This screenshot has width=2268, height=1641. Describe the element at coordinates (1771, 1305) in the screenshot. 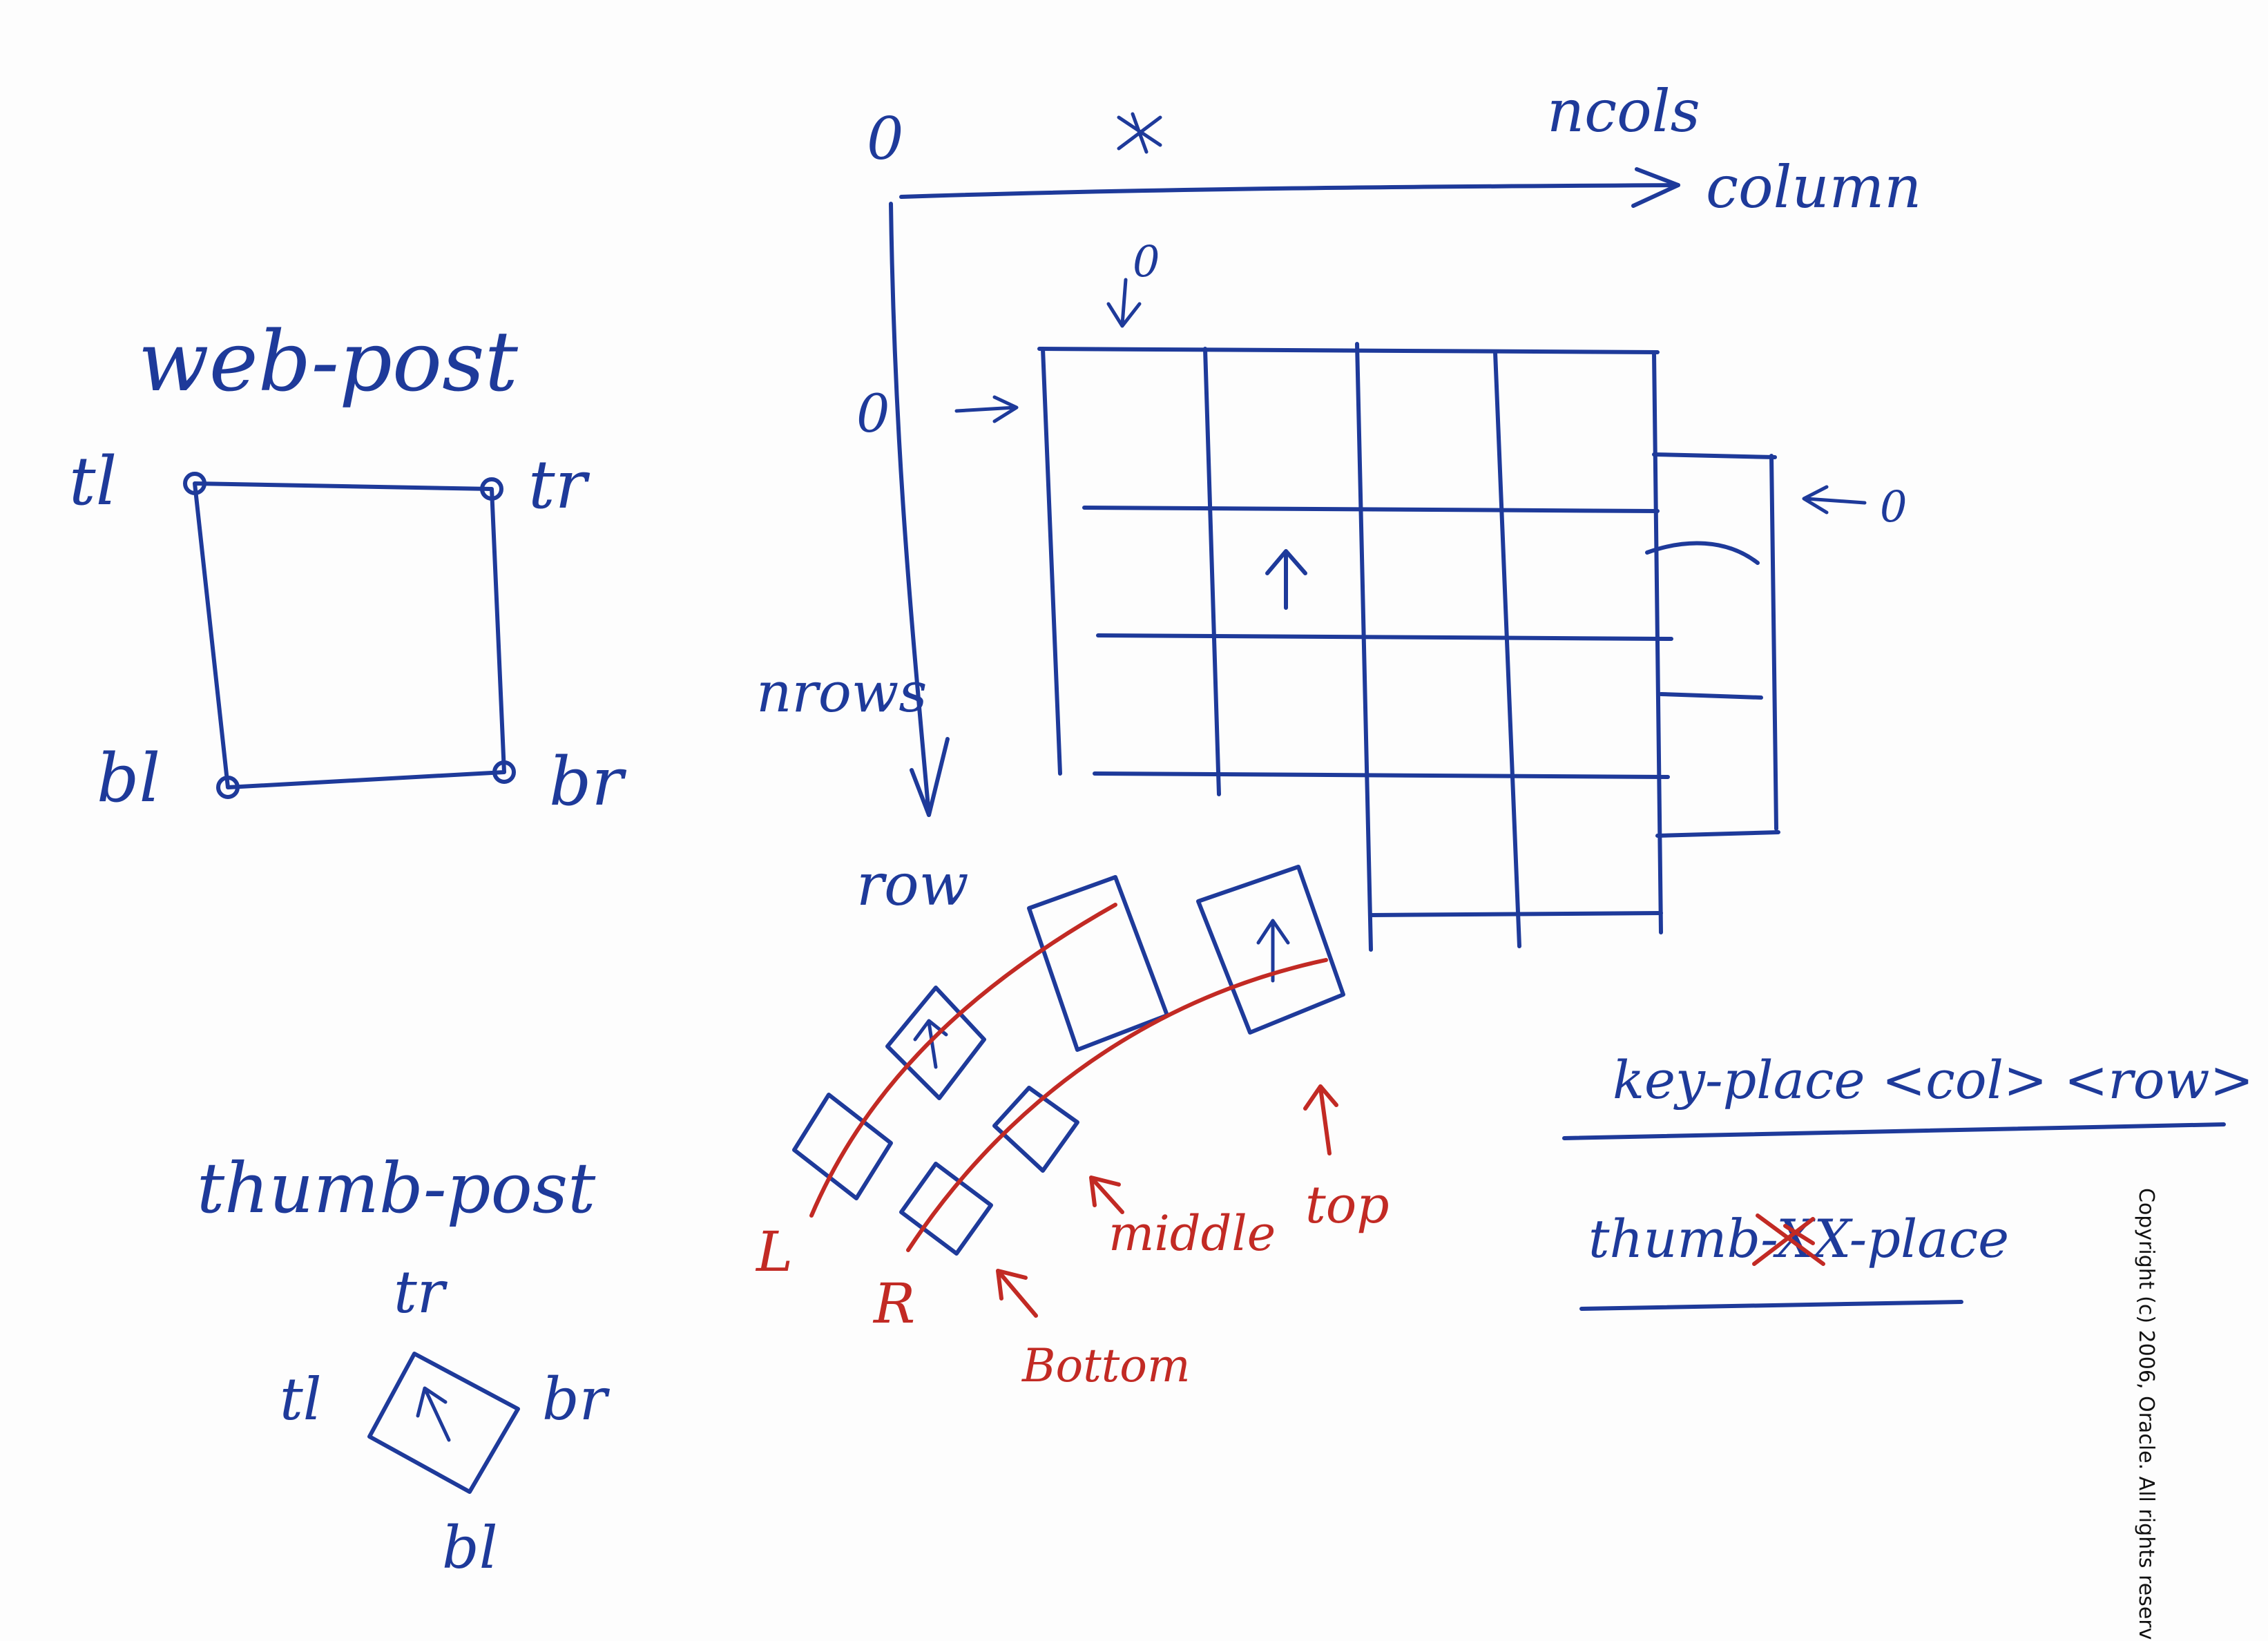

I see `thumb-place-underline` at that location.